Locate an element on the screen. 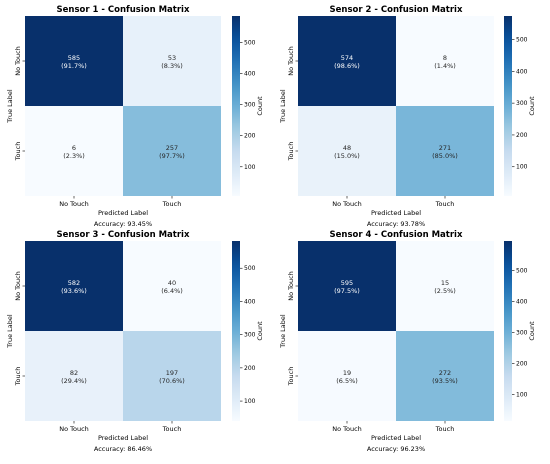 This screenshot has width=550, height=464. accuracy-label: Accuracy: 93.78% is located at coordinates (396, 224).